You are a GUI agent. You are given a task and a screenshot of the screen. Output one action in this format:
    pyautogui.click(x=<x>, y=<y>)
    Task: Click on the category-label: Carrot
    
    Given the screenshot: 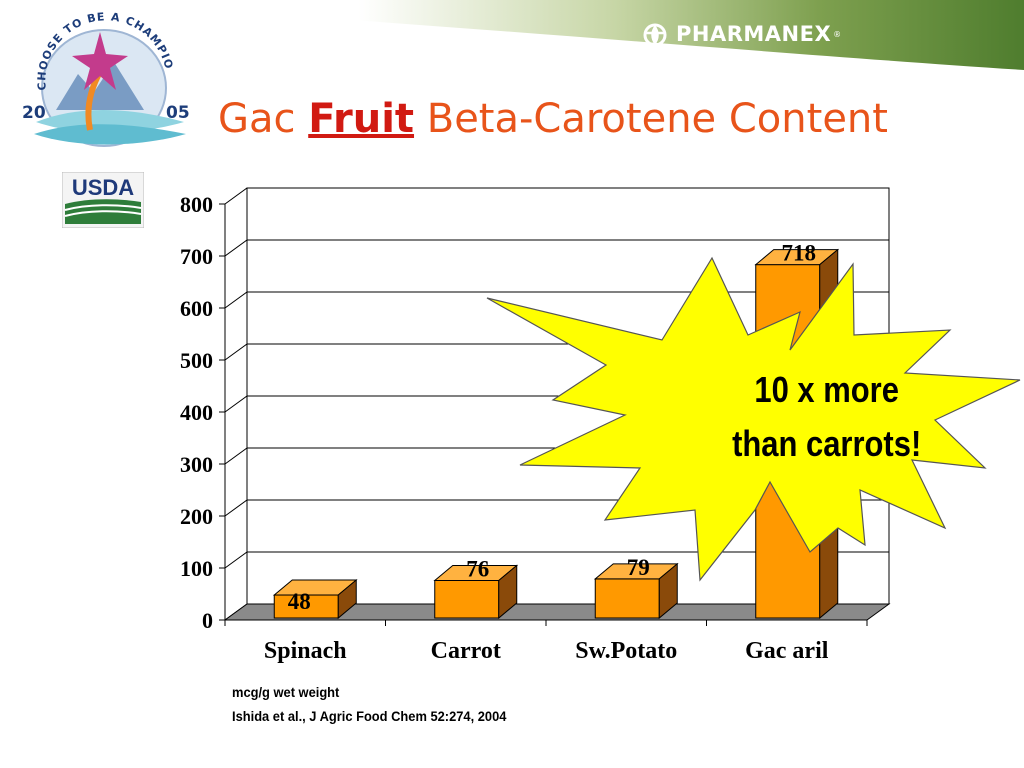 What is the action you would take?
    pyautogui.click(x=466, y=651)
    